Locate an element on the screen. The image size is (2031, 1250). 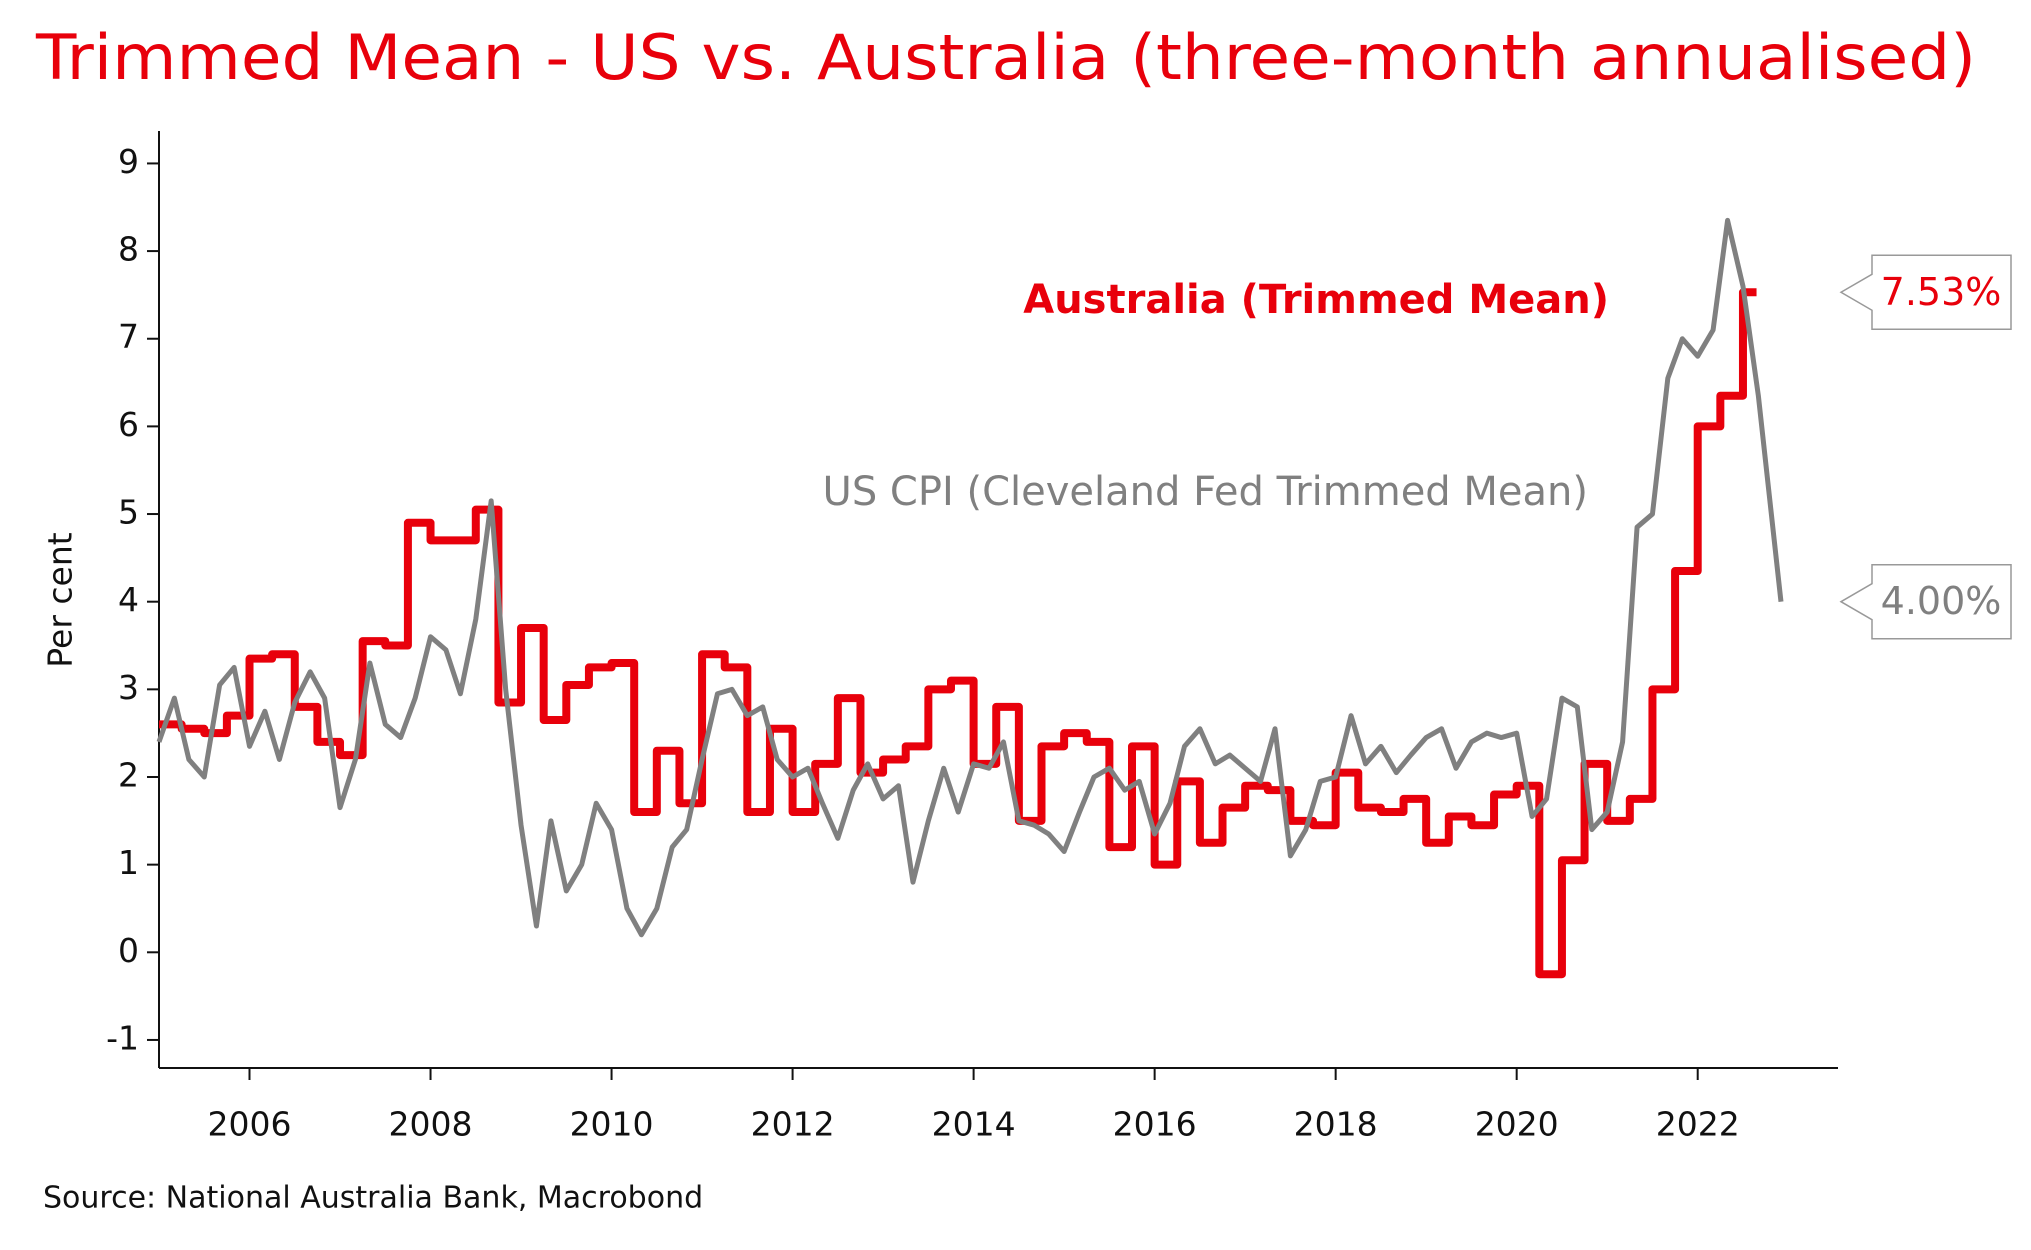
y-tick-label: 3 is located at coordinates (128, 687).